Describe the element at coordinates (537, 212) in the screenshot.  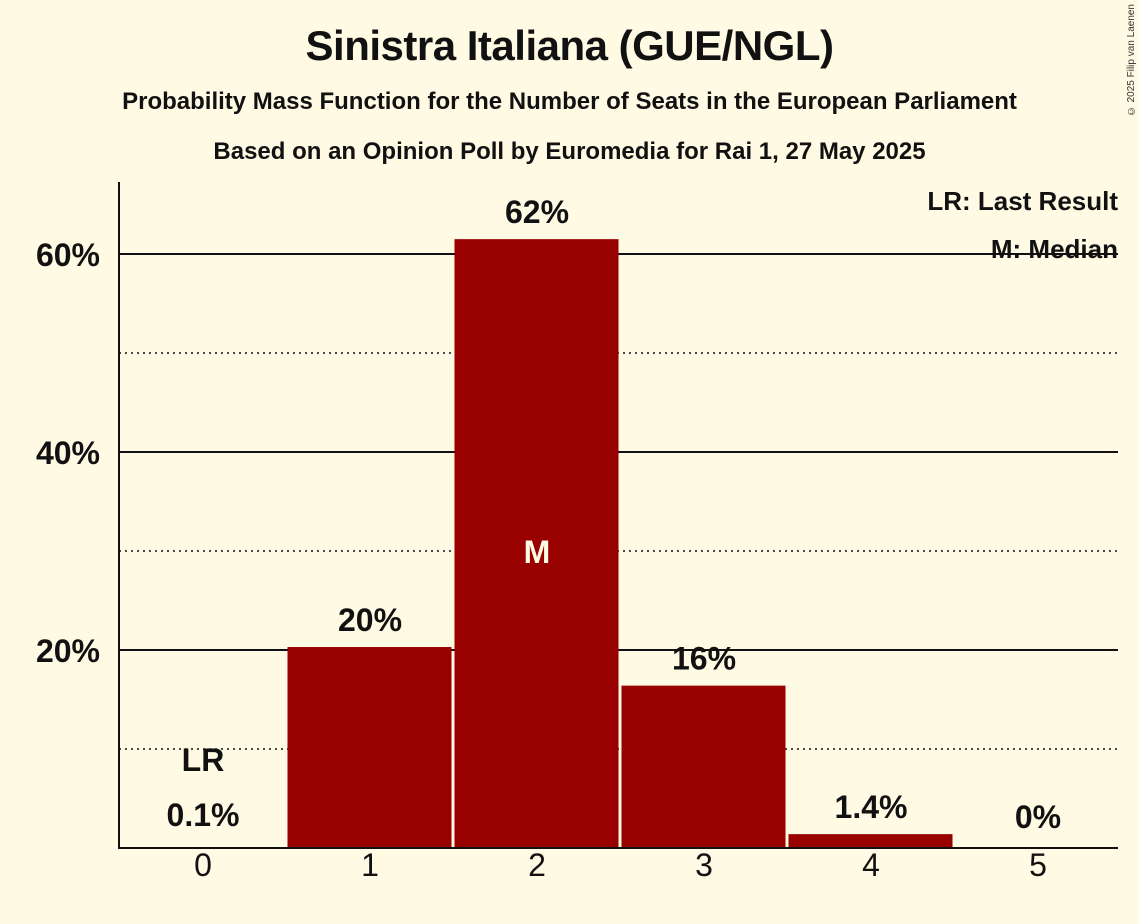
I see `bar-value-label: 62%` at that location.